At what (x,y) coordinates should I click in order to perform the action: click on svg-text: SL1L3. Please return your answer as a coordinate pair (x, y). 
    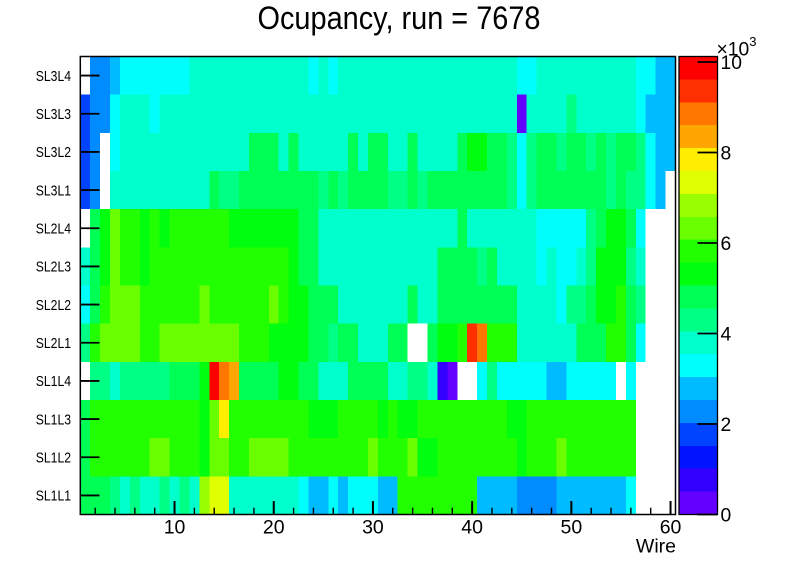
    Looking at the image, I should click on (53, 420).